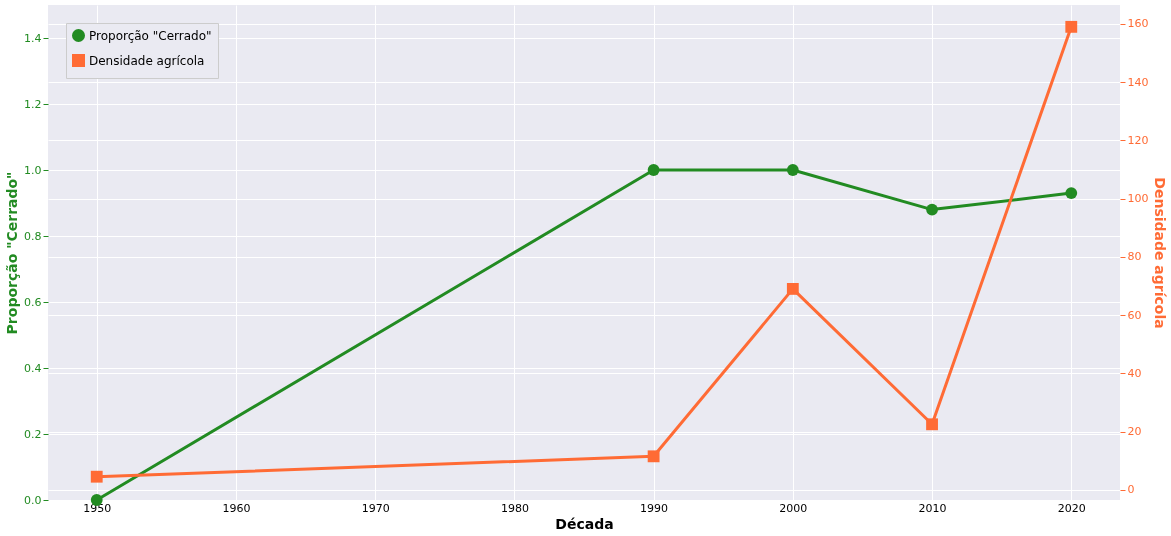 Image resolution: width=1171 pixels, height=536 pixels. Describe the element at coordinates (33, 104) in the screenshot. I see `y-tick-label: 1.2` at that location.